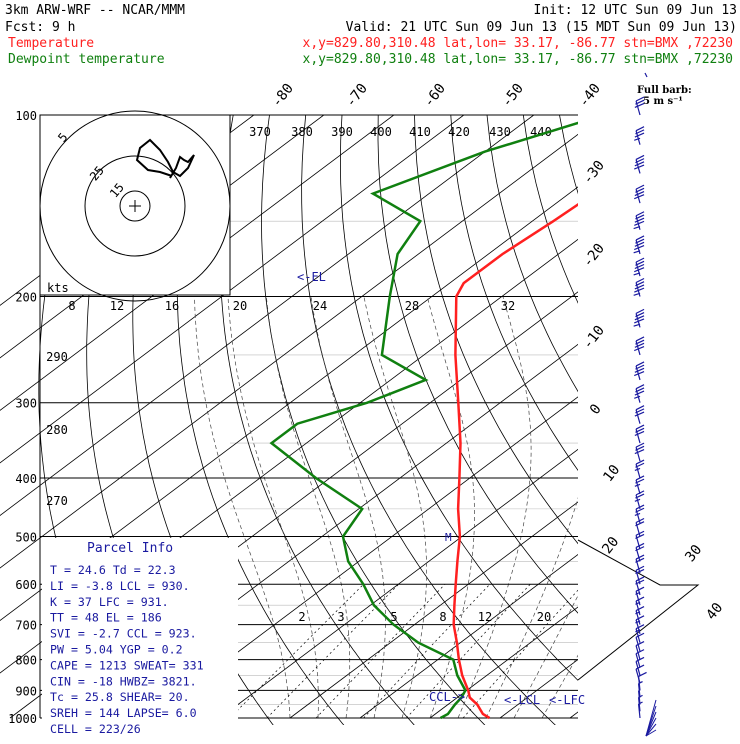 This screenshot has height=744, width=740. I want to click on pressure-label-200: 200, so click(26, 298).